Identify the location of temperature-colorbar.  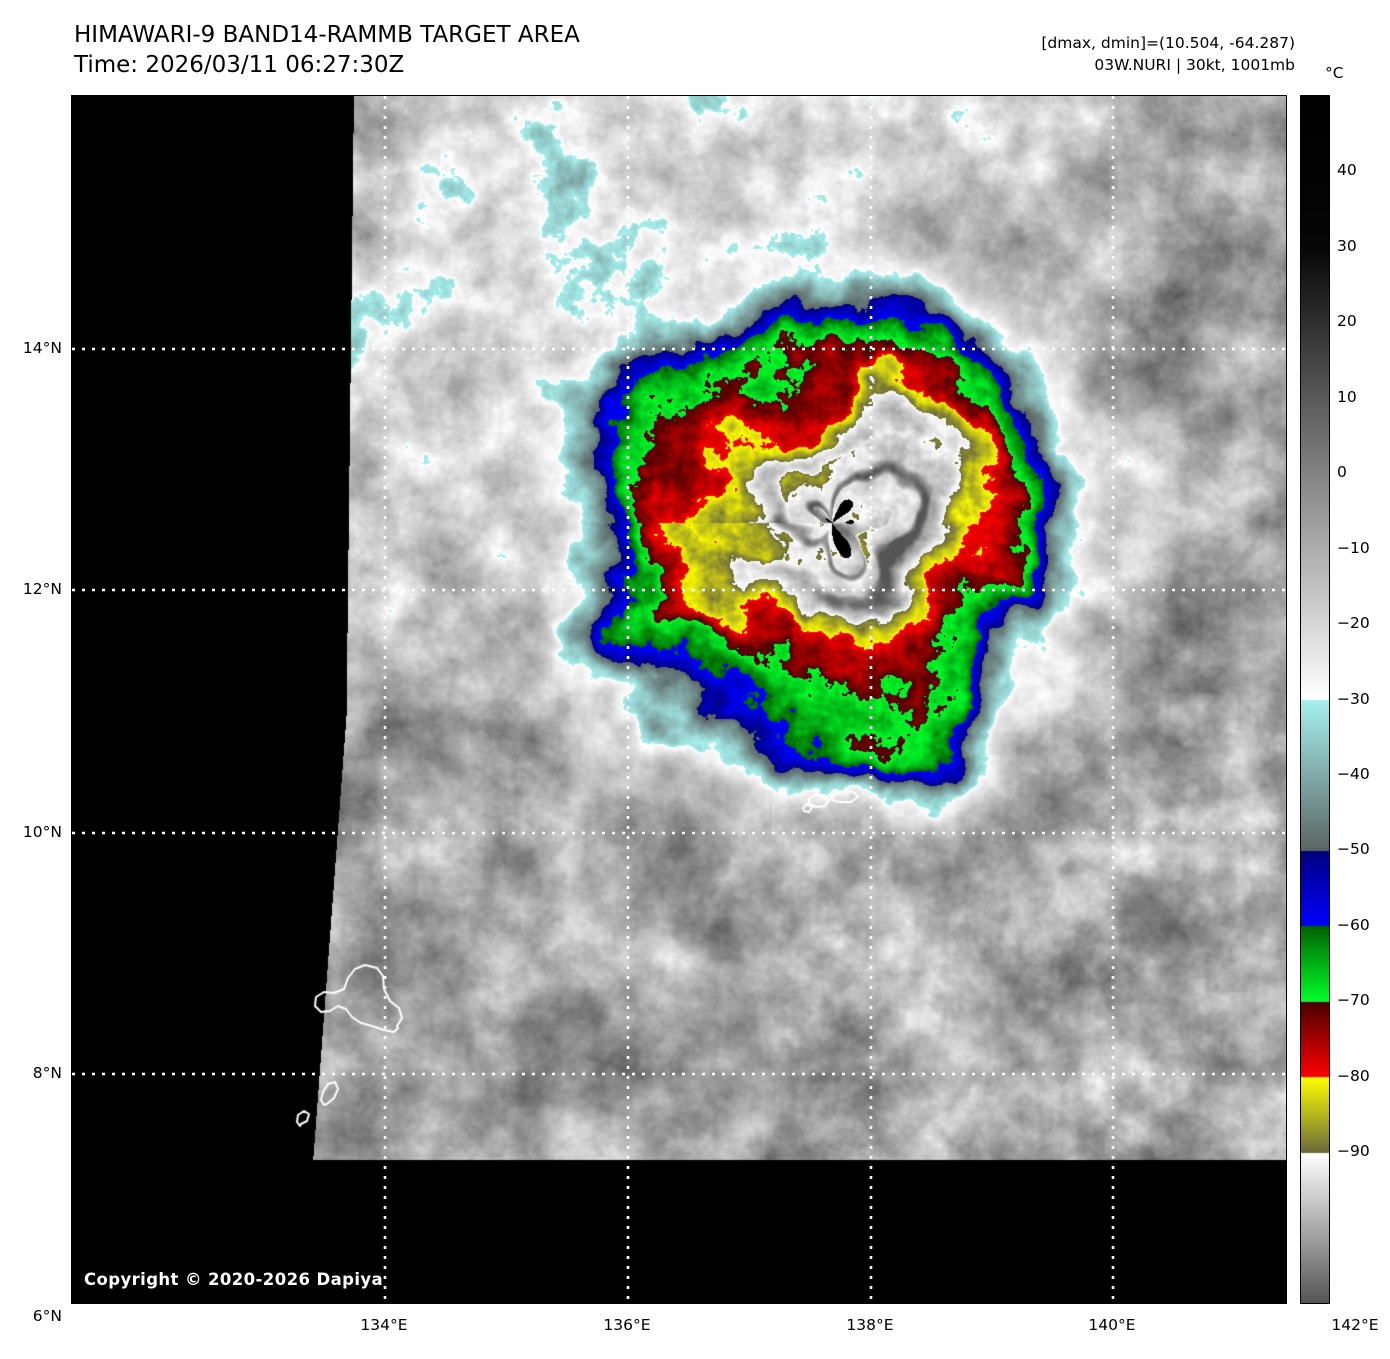
(1315, 699).